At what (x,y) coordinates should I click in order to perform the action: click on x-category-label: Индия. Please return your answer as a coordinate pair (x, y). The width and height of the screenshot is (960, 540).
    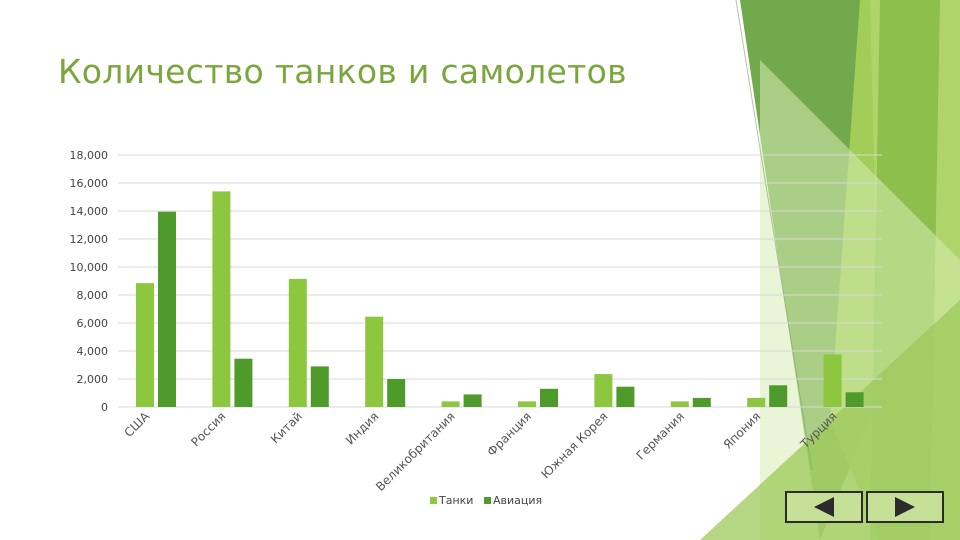
    Looking at the image, I should click on (362, 428).